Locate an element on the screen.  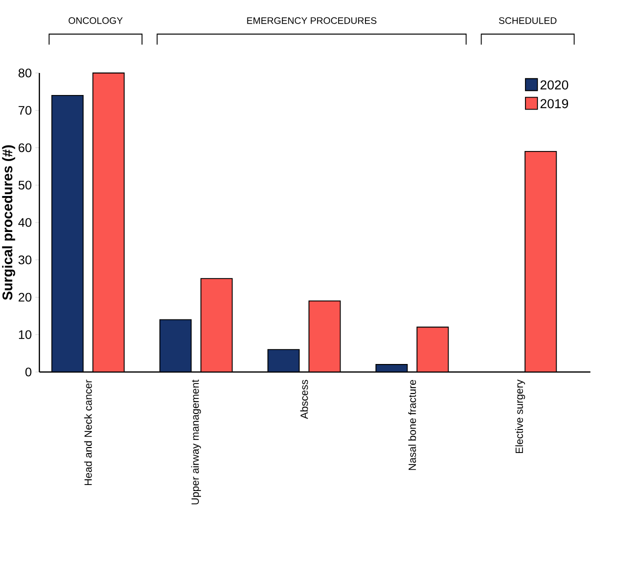
x-tick-label: Abscess is located at coordinates (304, 400).